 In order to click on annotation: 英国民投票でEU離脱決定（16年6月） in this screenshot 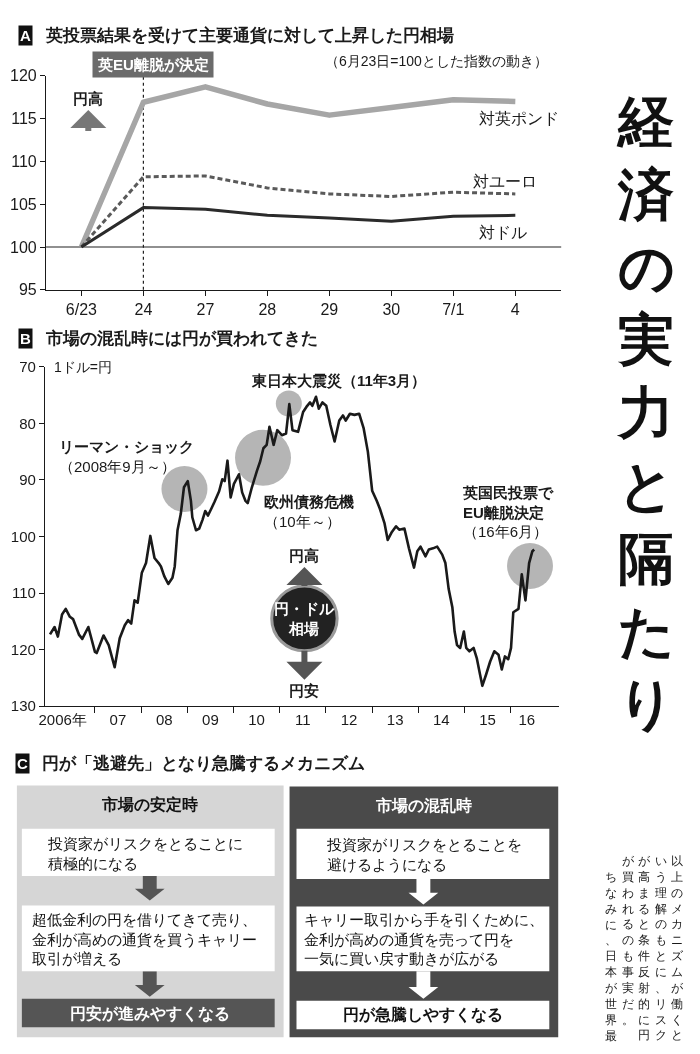, I will do `click(508, 512)`.